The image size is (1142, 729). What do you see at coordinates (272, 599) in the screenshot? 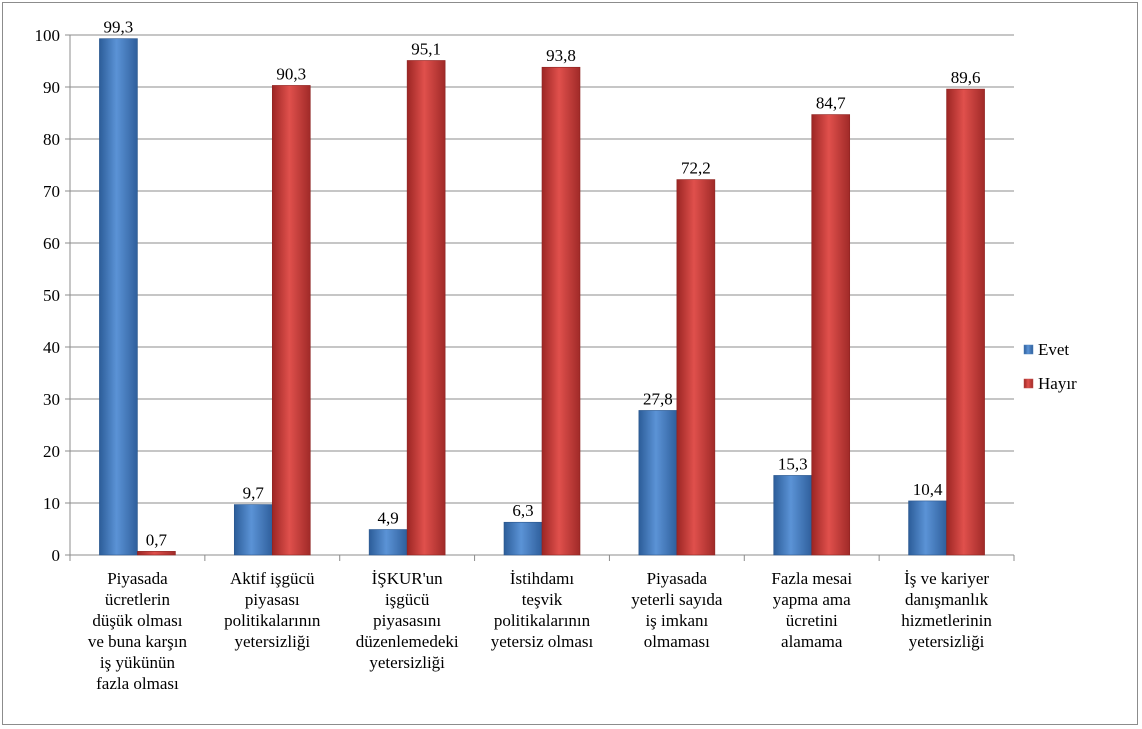
I see `category-label-line: piyasası` at bounding box center [272, 599].